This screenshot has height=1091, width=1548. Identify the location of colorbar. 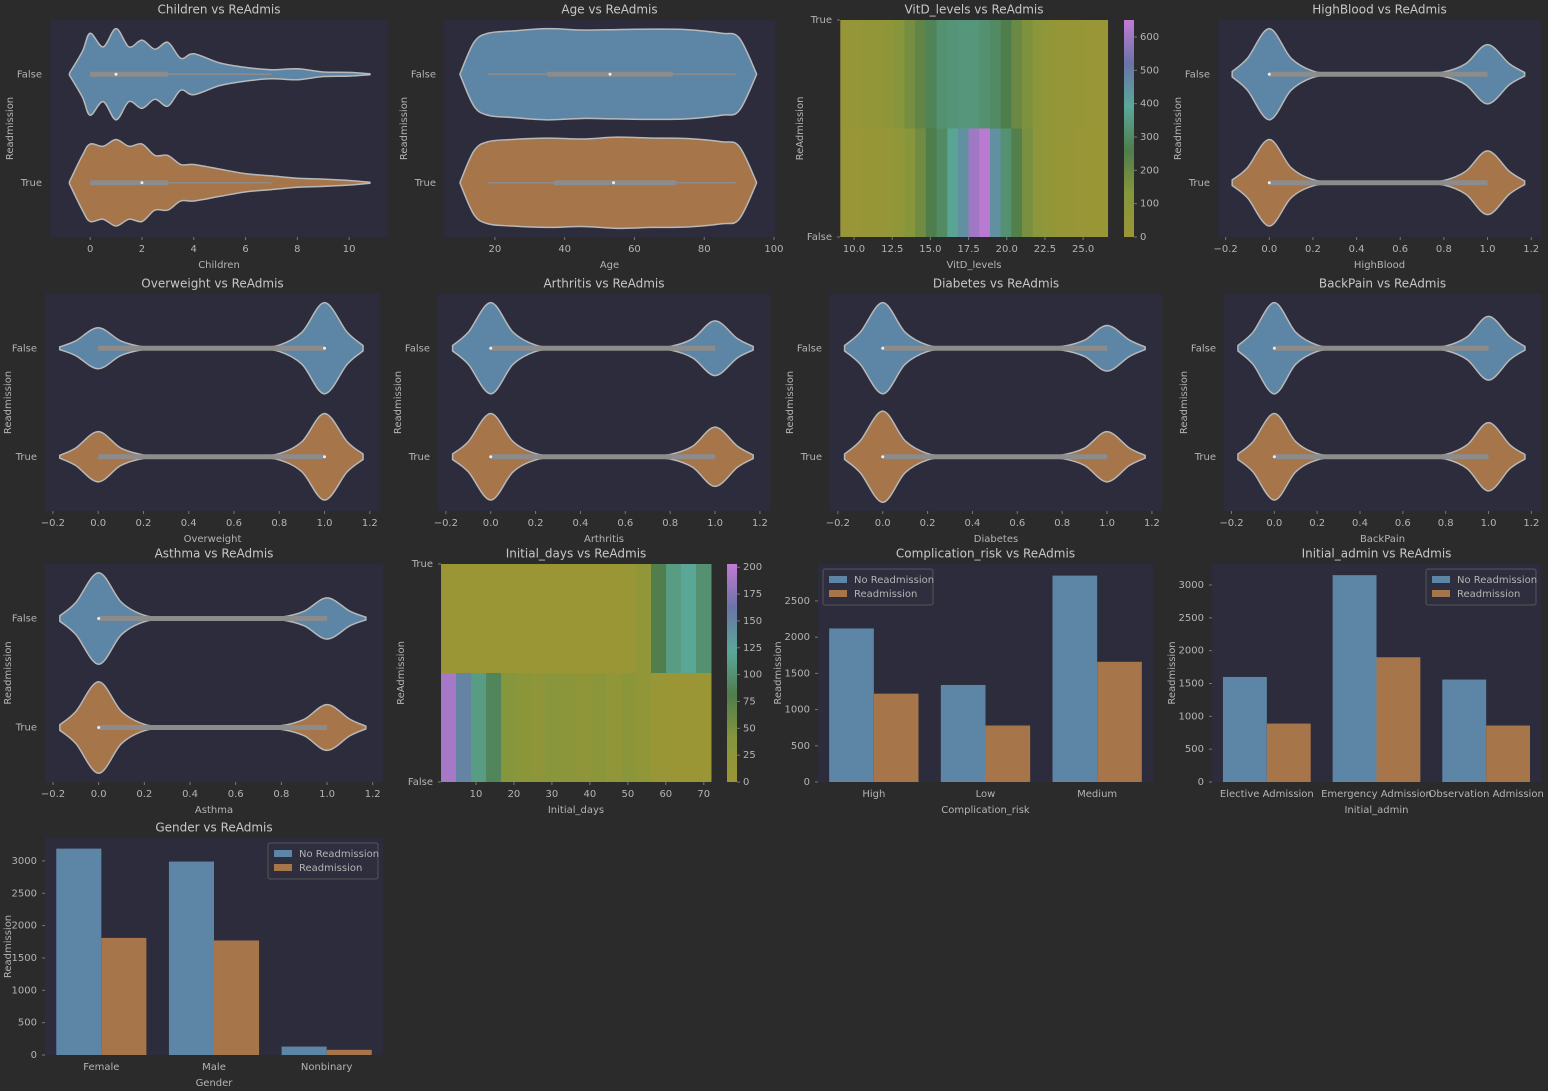
(1129, 128).